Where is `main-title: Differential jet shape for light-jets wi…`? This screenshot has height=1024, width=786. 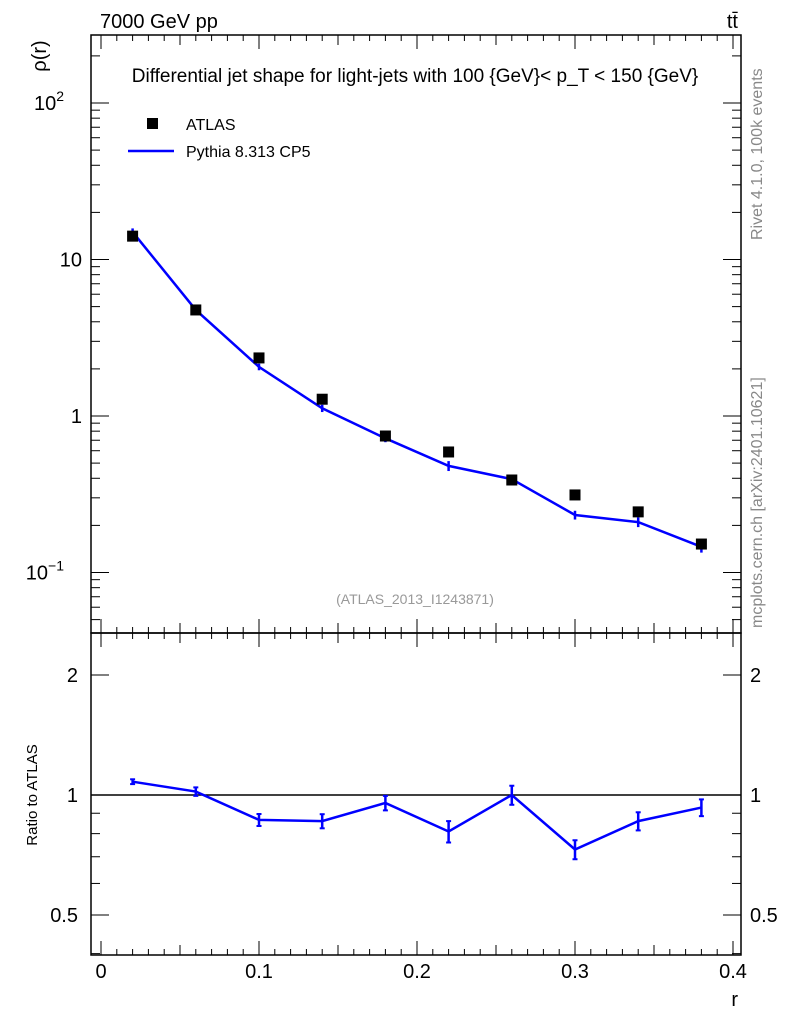
main-title: Differential jet shape for light-jets wi… is located at coordinates (415, 76).